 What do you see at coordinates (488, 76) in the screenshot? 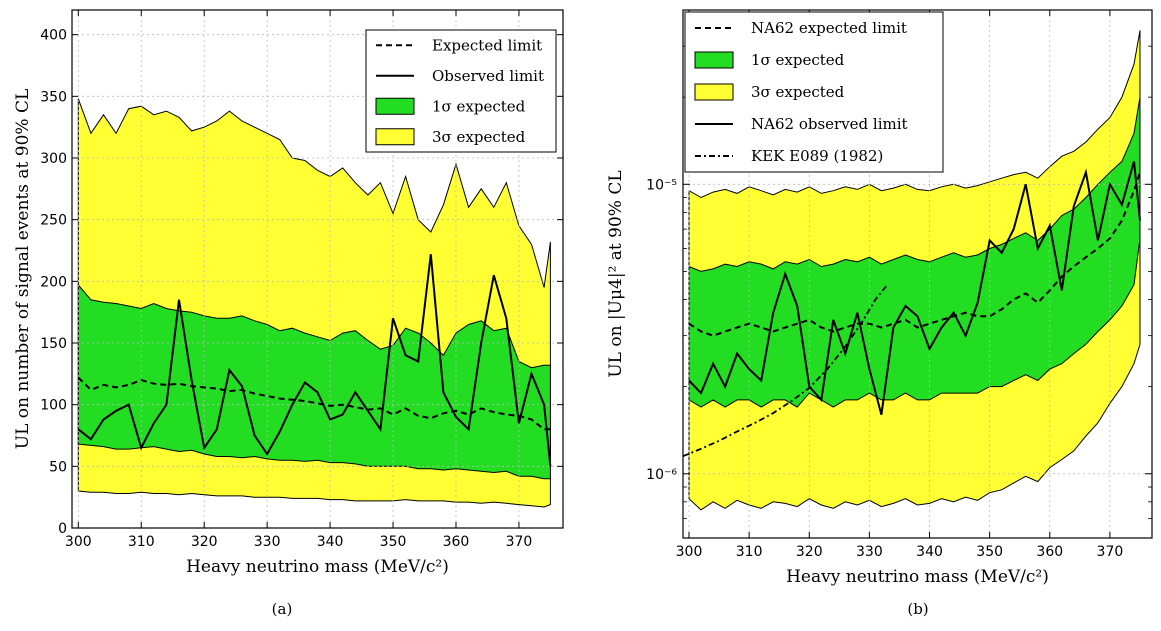
I see `legend-label: Observed limit` at bounding box center [488, 76].